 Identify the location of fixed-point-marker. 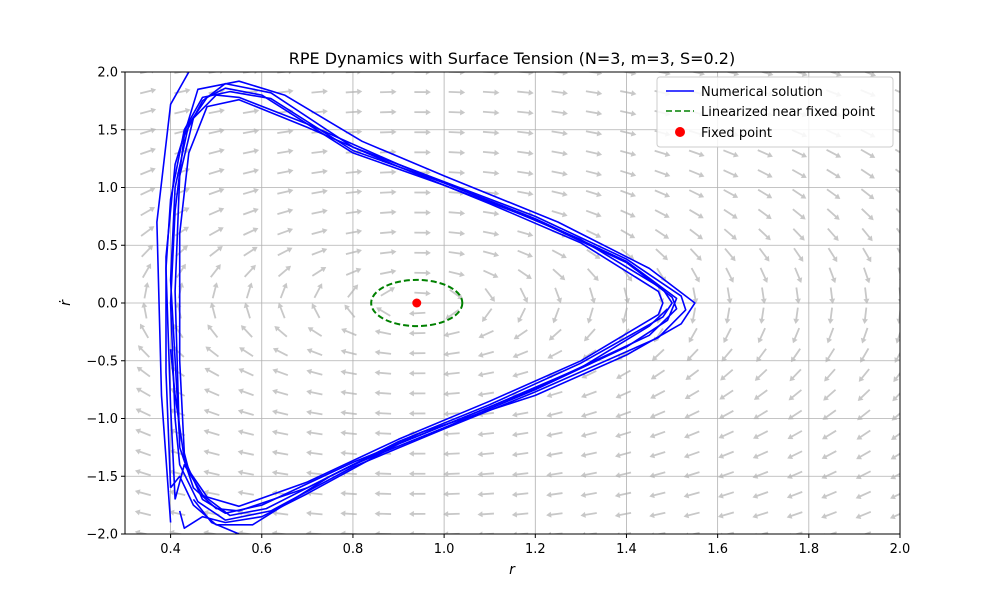
(416, 303).